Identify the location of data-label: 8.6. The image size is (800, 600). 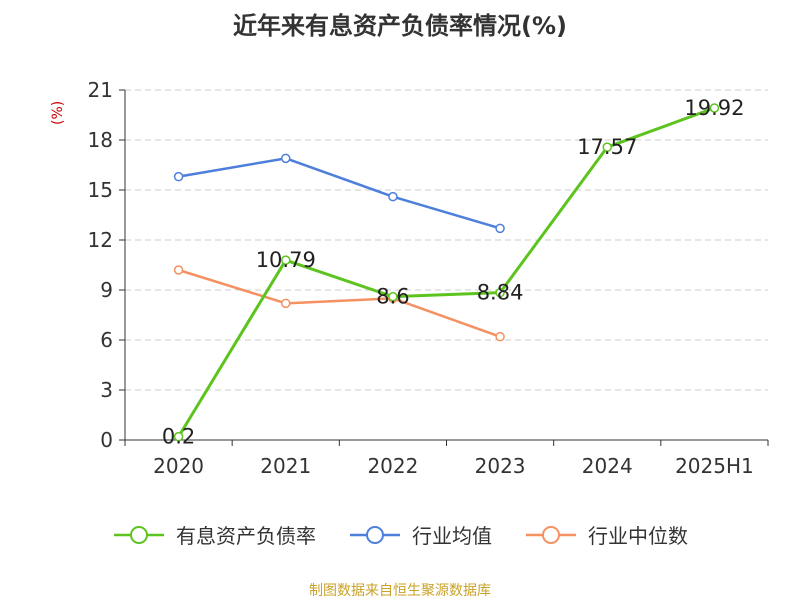
(392, 297).